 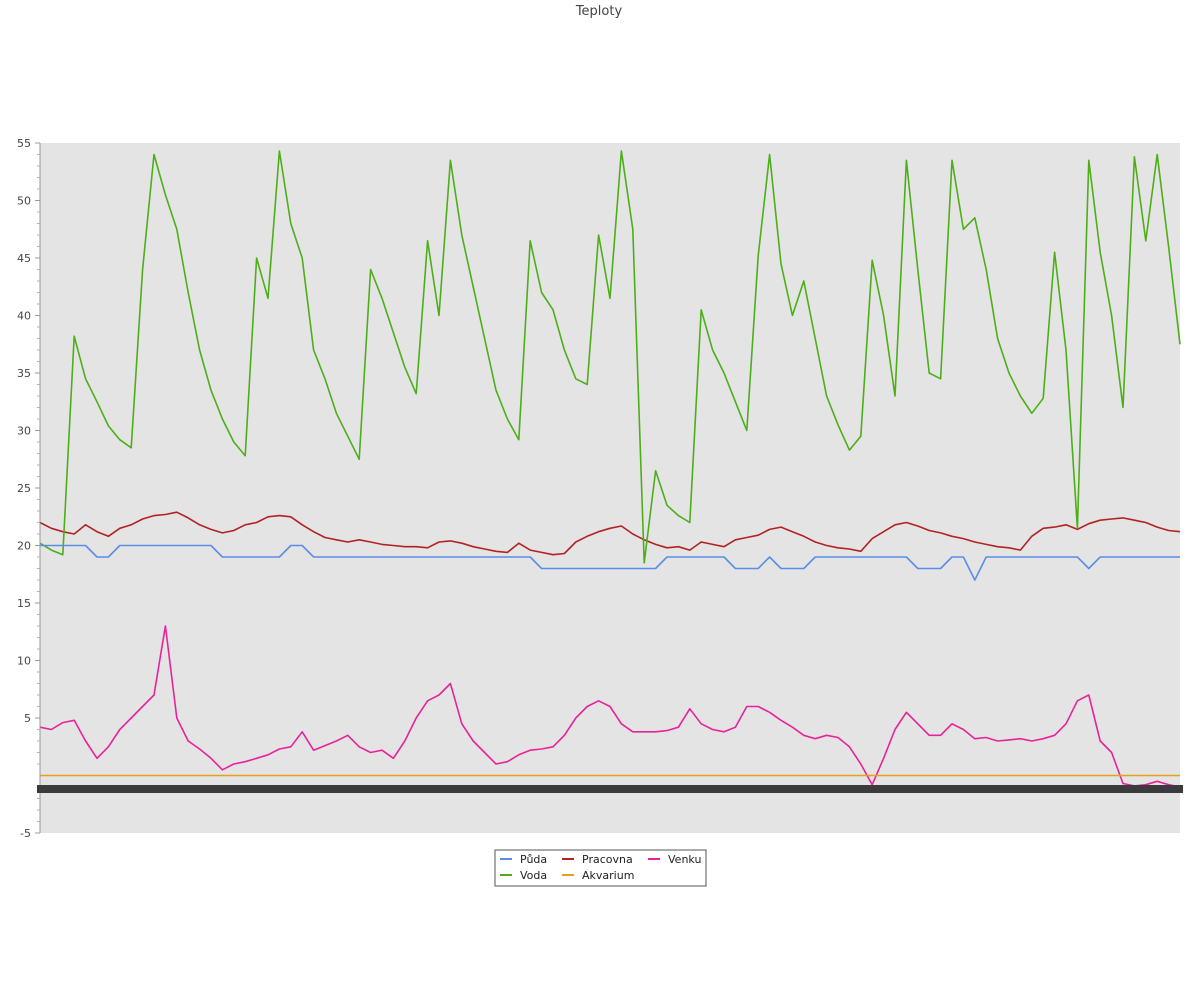 I want to click on legend-box, so click(x=600, y=868).